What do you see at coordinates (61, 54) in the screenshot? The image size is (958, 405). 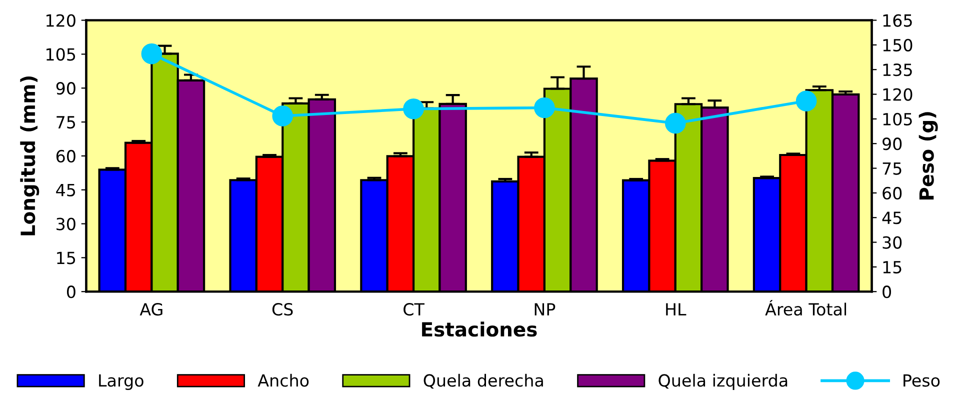 I see `y-tick-label: 105` at bounding box center [61, 54].